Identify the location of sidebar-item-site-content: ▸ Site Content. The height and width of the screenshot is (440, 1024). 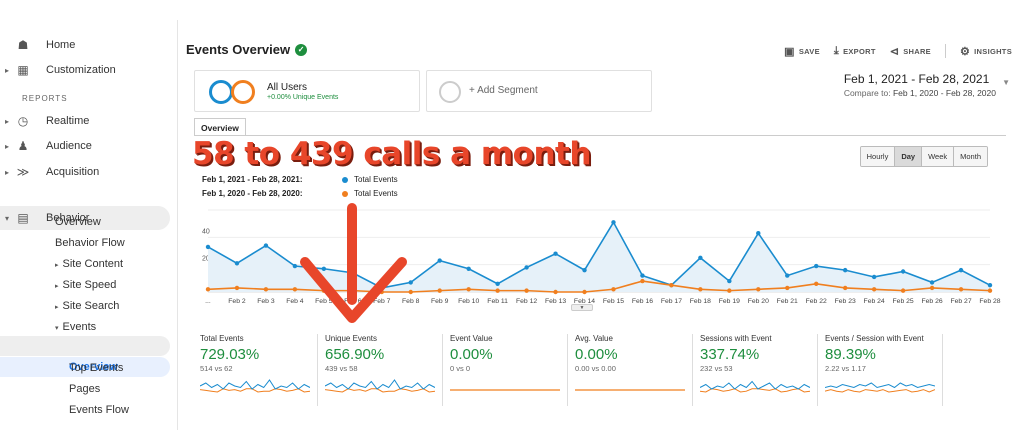
(89, 264).